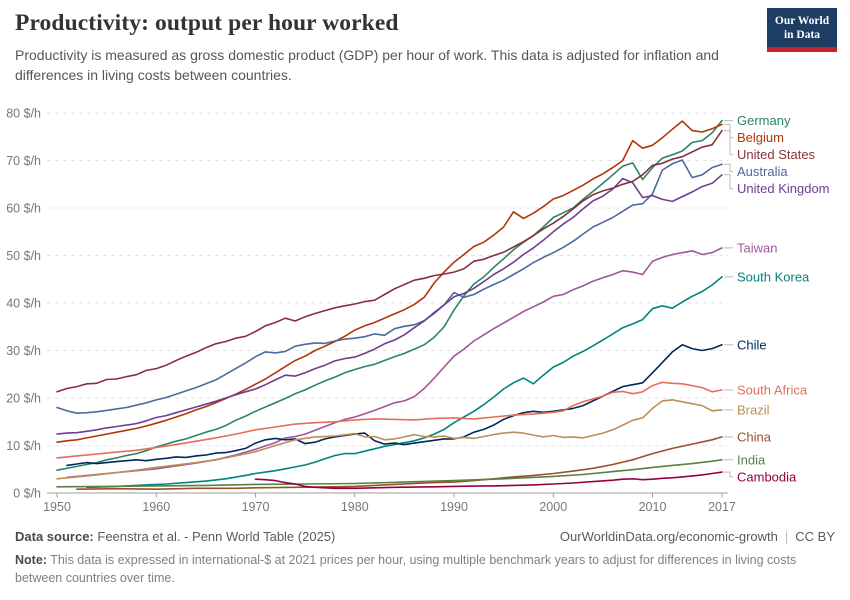 This screenshot has height=600, width=850. I want to click on series-label-germany: Germany, so click(764, 120).